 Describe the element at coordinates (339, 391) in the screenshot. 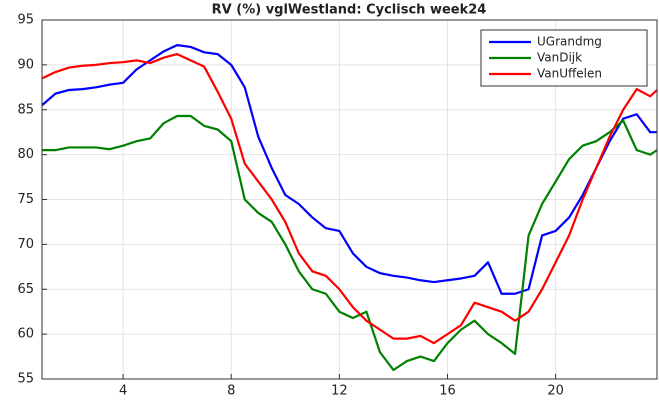

I see `x-tick-label: 12` at that location.